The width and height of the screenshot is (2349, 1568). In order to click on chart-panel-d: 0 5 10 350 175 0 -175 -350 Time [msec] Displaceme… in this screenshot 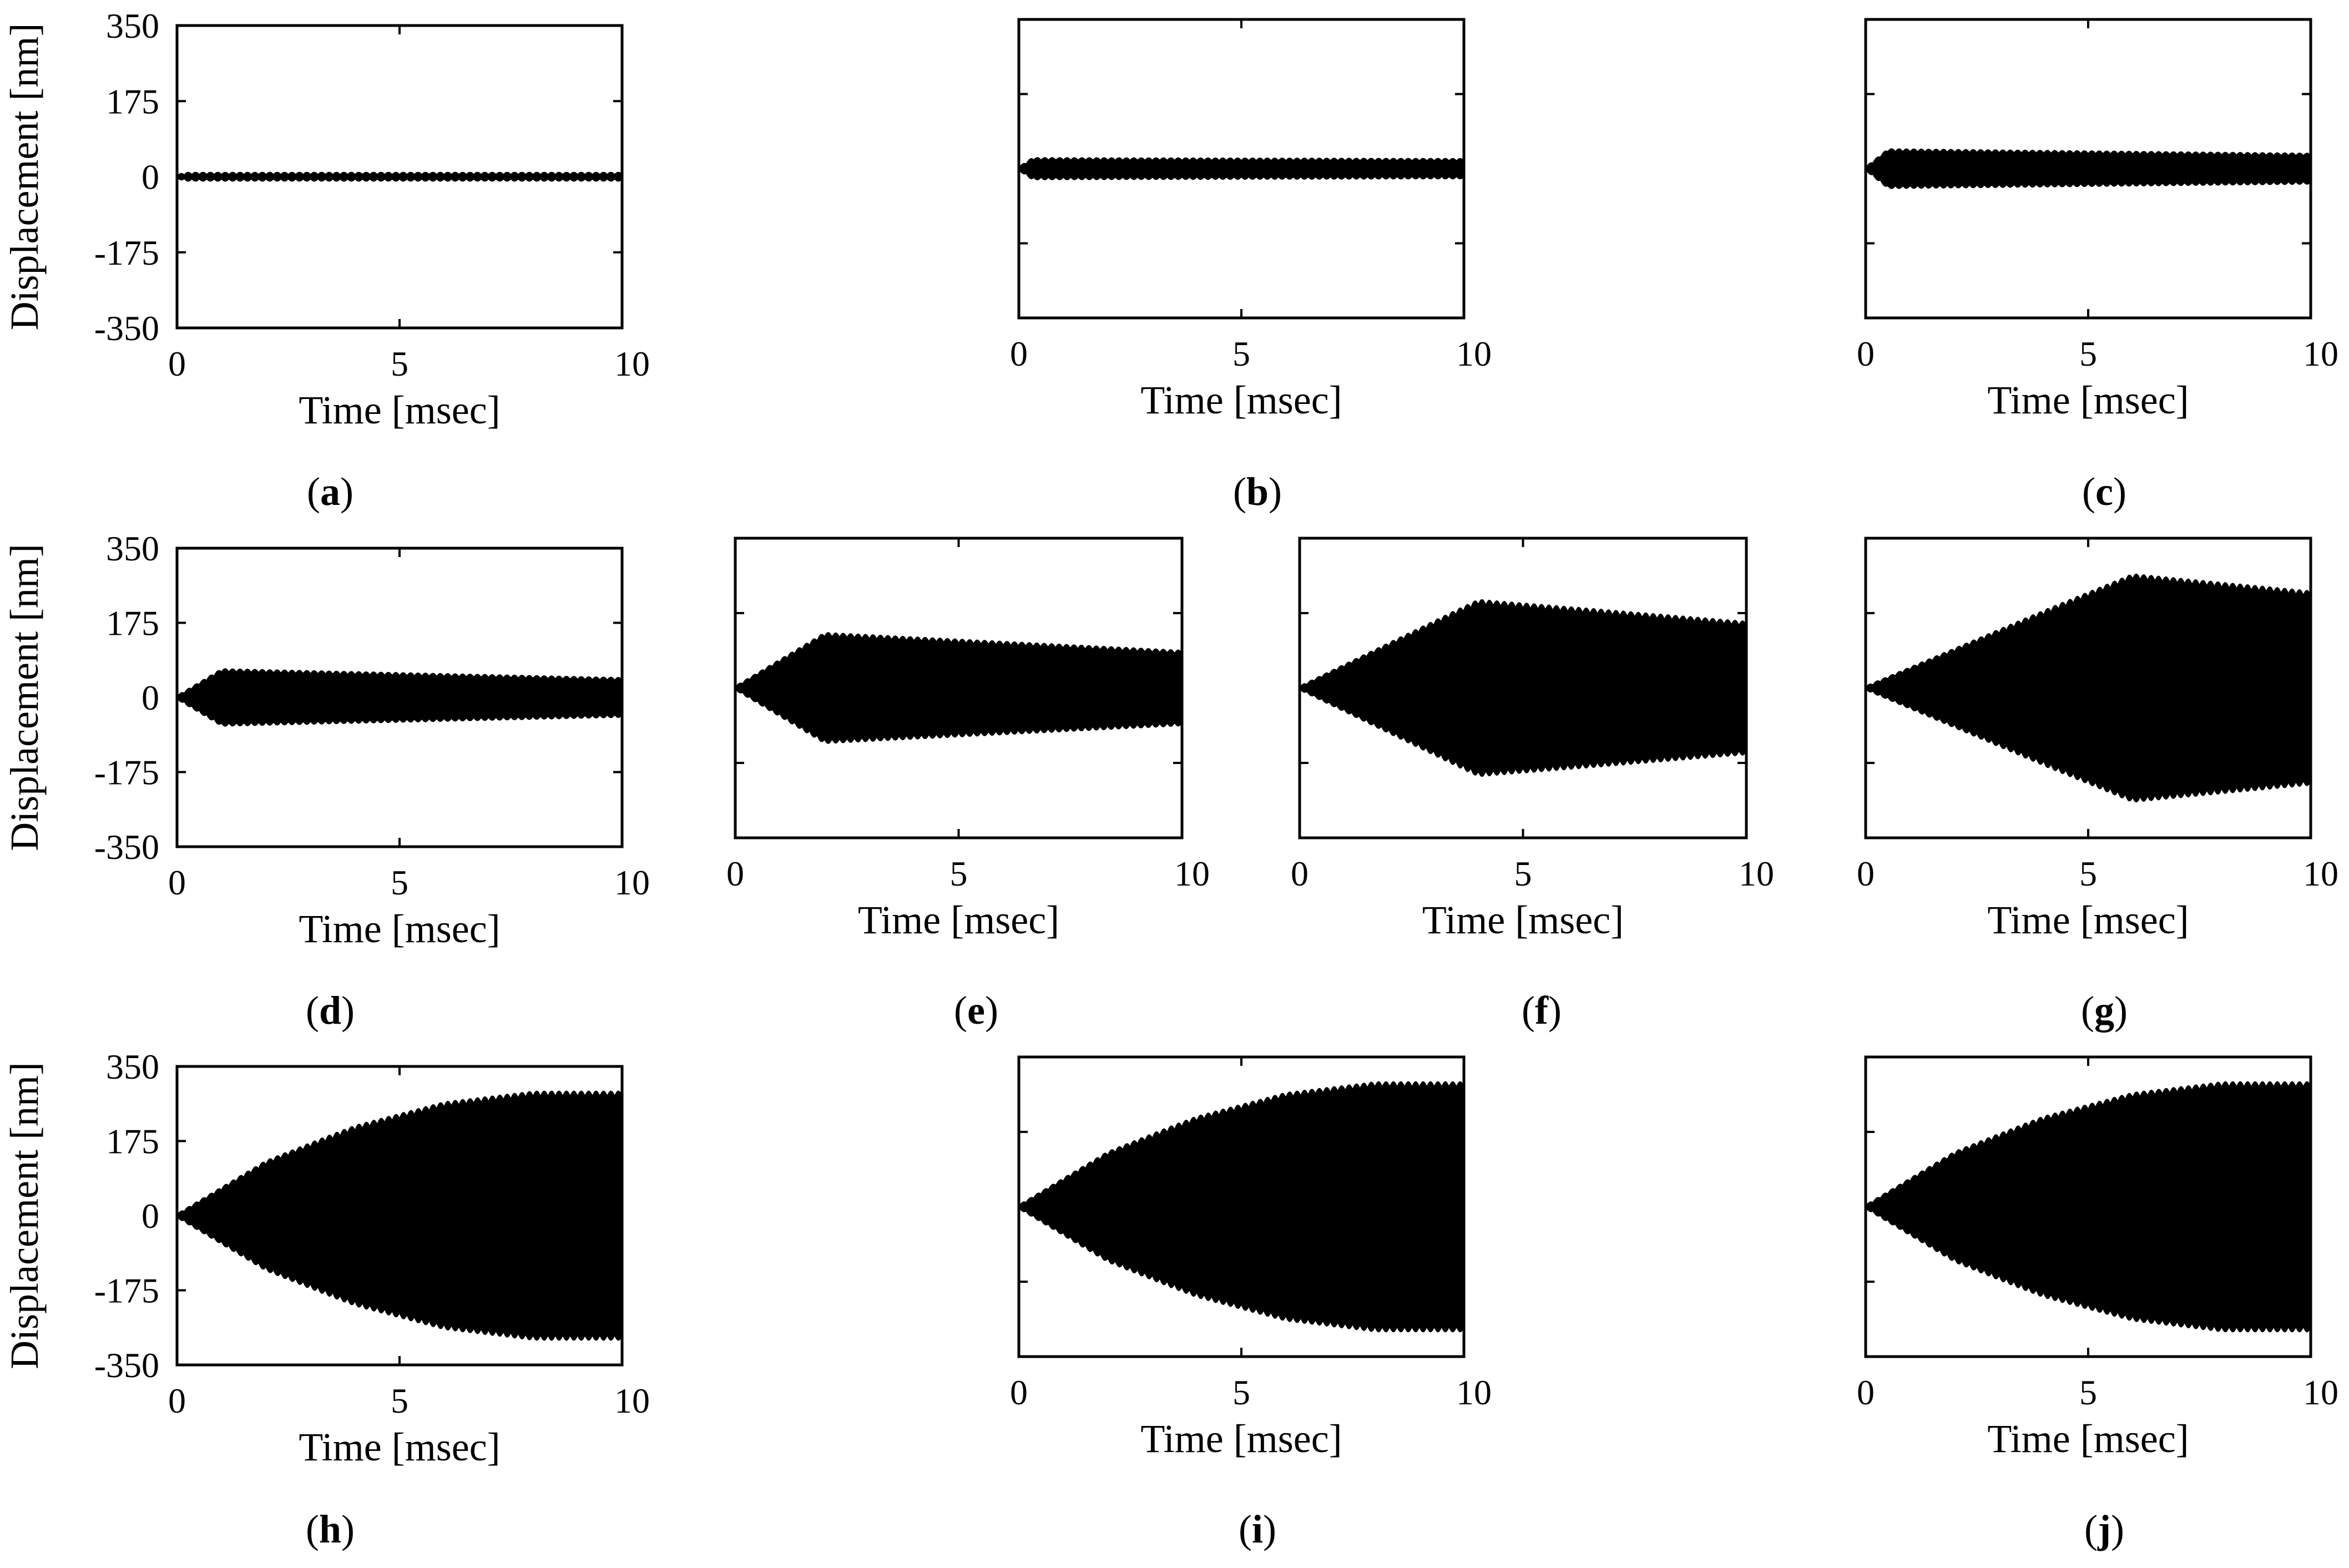, I will do `click(326, 781)`.